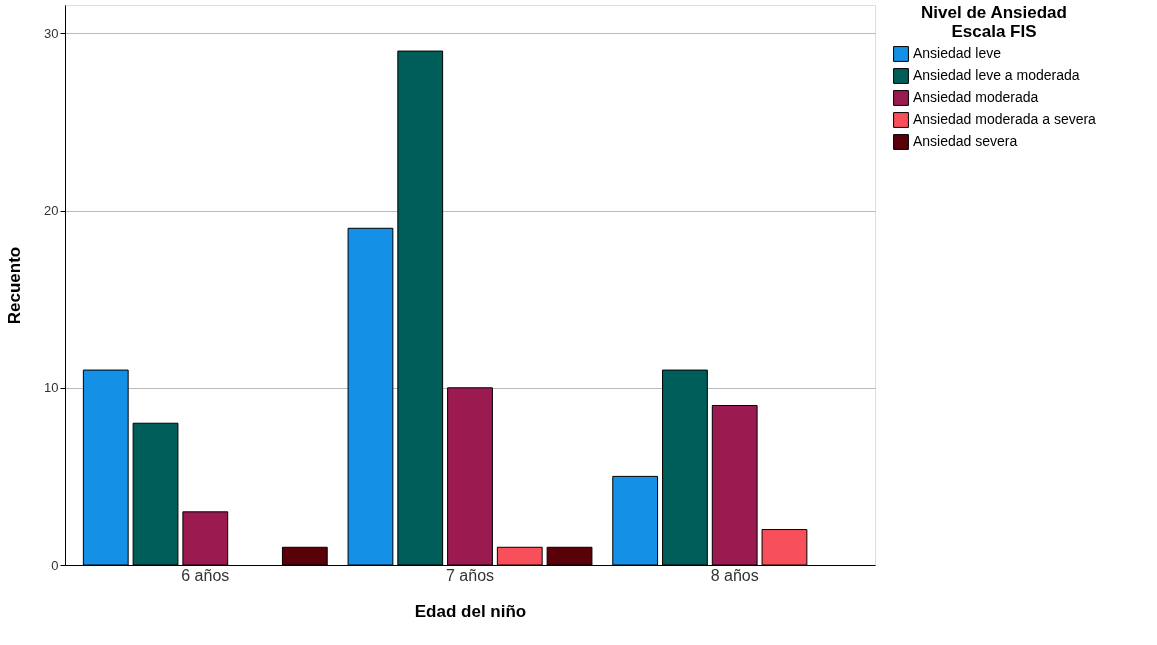 This screenshot has height=645, width=1157. Describe the element at coordinates (55, 565) in the screenshot. I see `y-tick-label: 0` at that location.